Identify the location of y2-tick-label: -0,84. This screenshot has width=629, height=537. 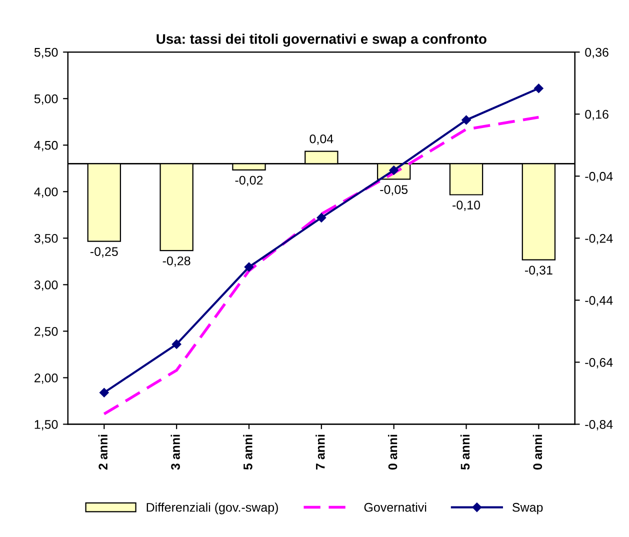
(599, 425).